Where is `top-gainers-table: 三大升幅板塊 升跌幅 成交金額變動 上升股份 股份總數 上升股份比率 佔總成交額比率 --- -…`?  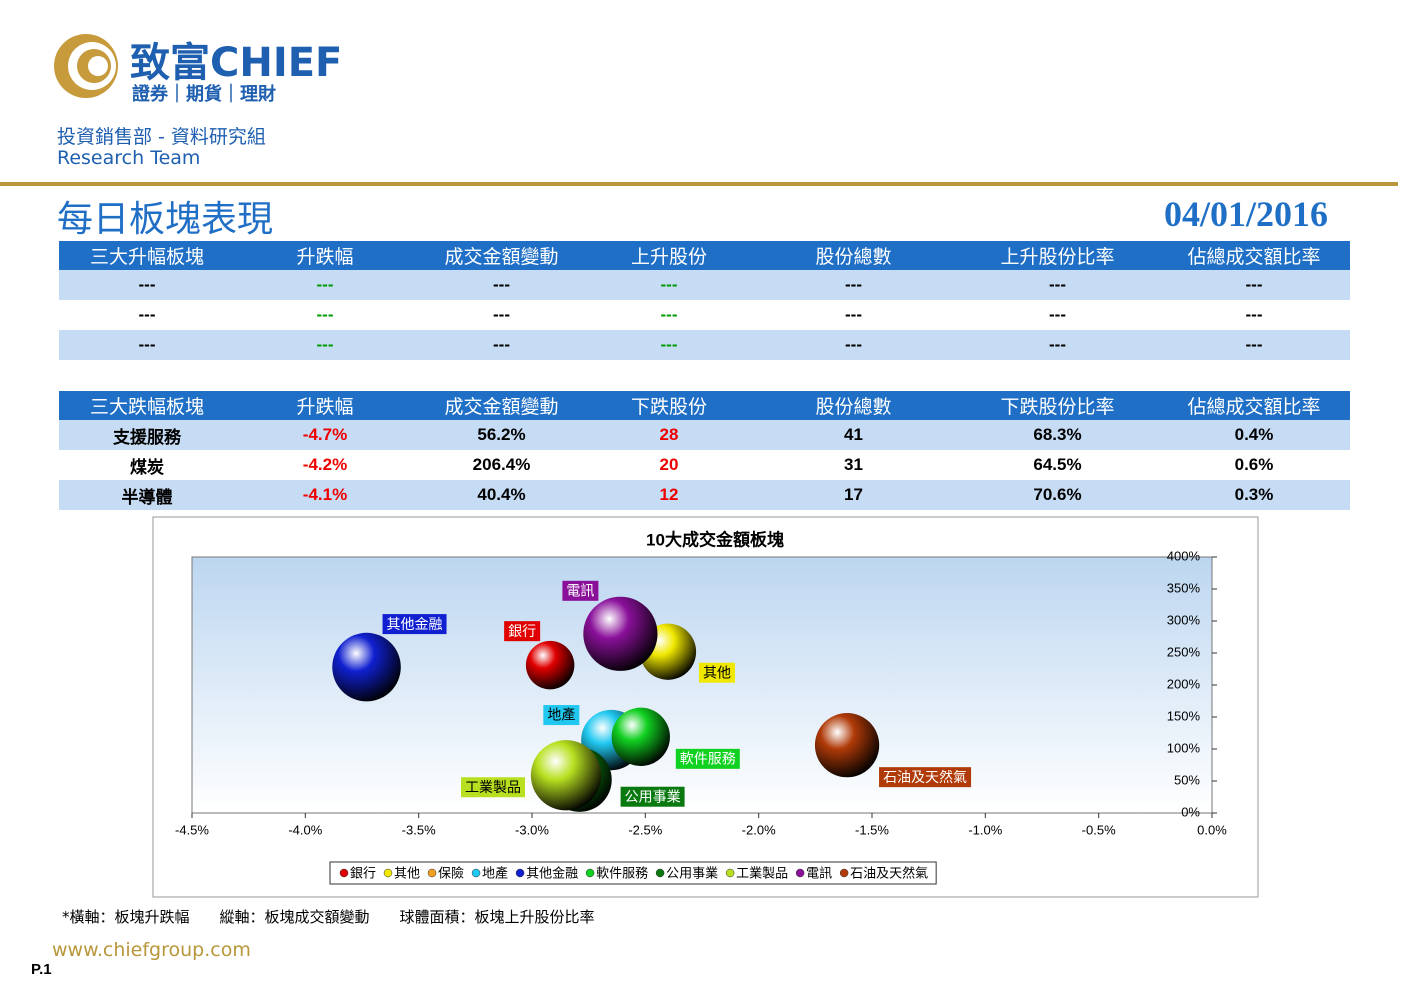 top-gainers-table: 三大升幅板塊 升跌幅 成交金額變動 上升股份 股份總數 上升股份比率 佔總成交額比率 --- -… is located at coordinates (704, 300).